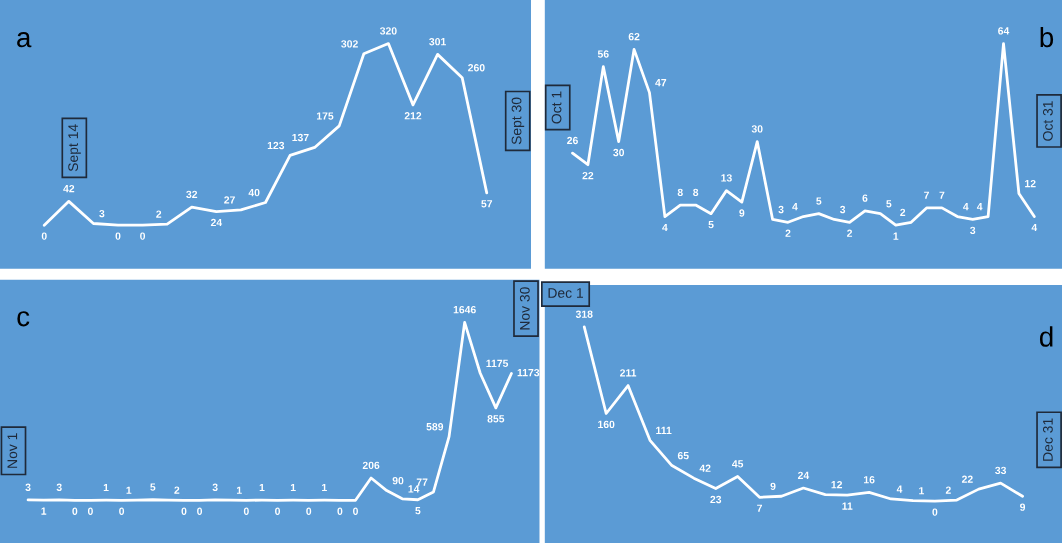 Image resolution: width=1062 pixels, height=543 pixels. What do you see at coordinates (398, 480) in the screenshot?
I see `data-label: 90` at bounding box center [398, 480].